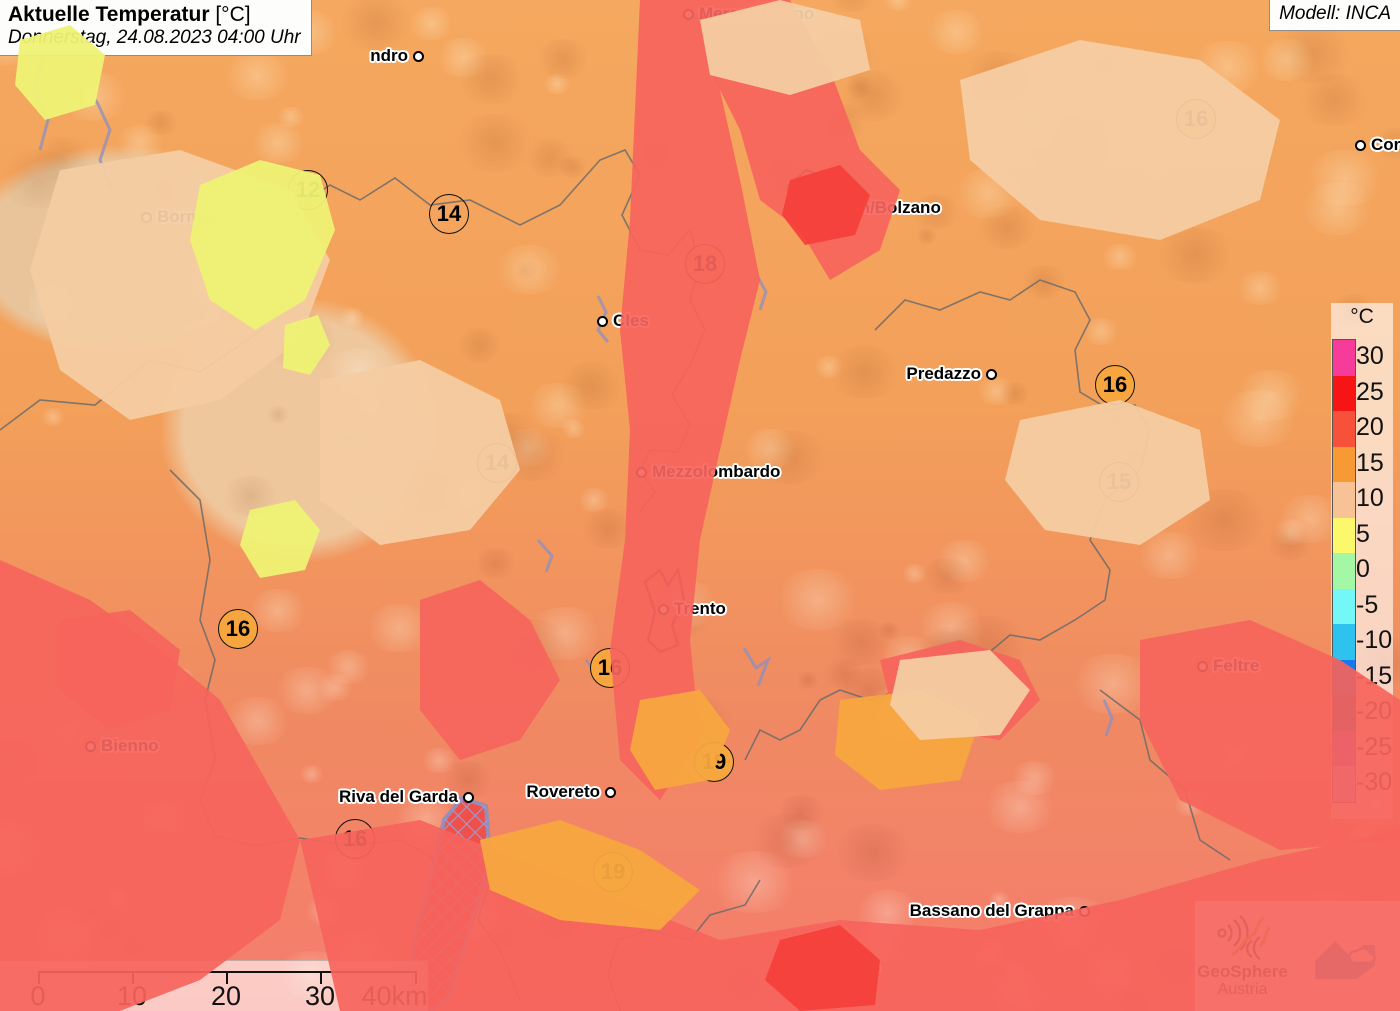  I want to click on model-label: Modell: INCA, so click(1335, 13).